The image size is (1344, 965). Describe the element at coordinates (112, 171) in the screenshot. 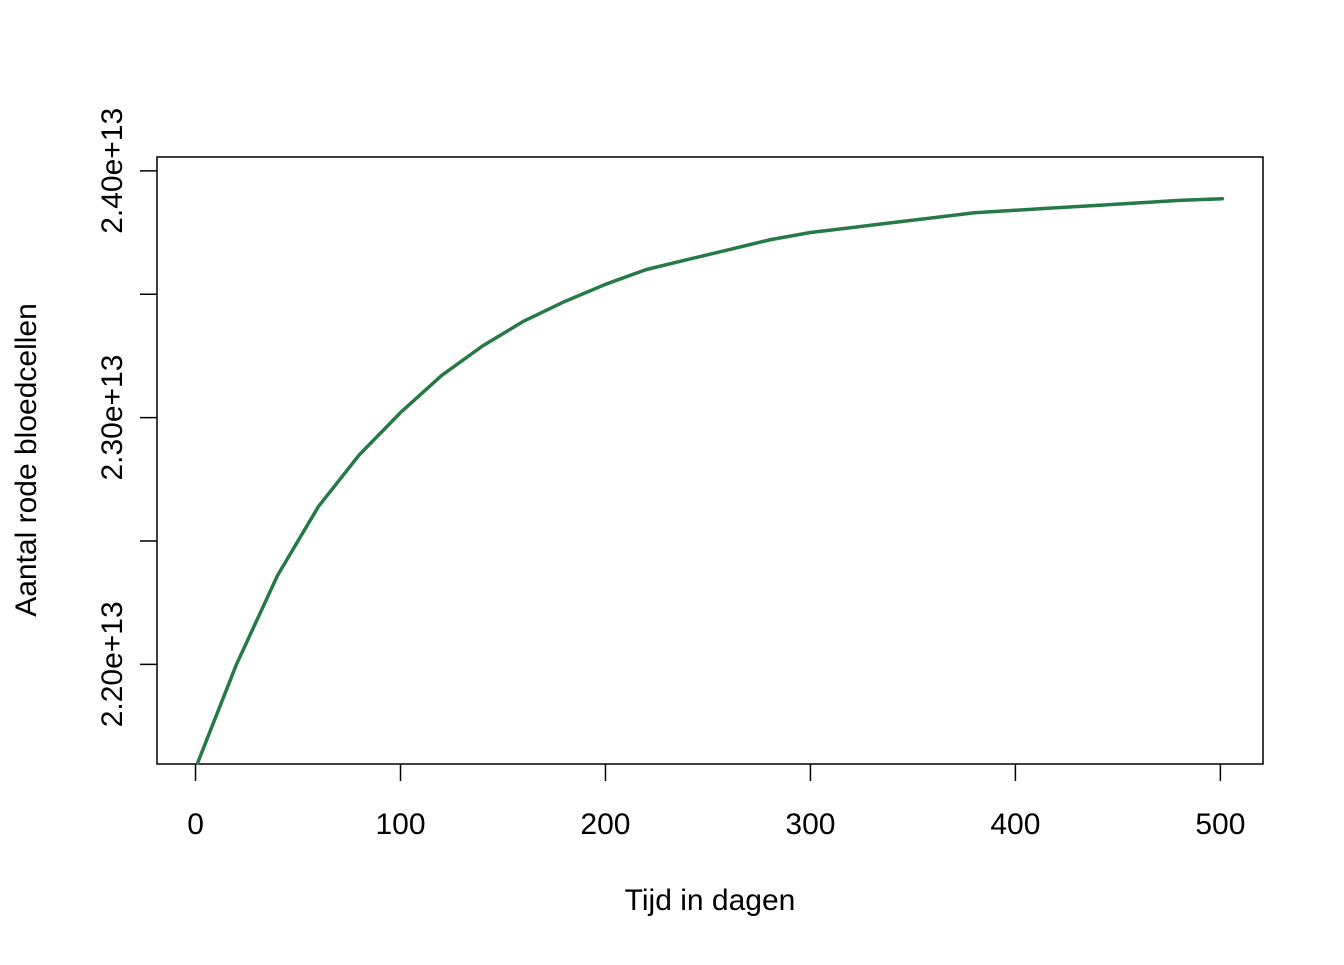

I see `y-tick-label: 2.40e+13` at that location.